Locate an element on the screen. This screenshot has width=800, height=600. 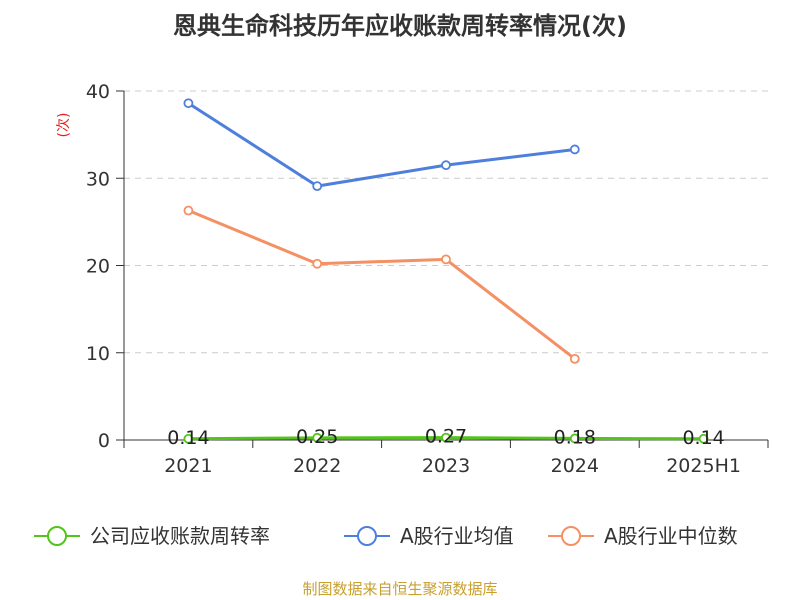
legend-label: A股行业均值 is located at coordinates (457, 536).